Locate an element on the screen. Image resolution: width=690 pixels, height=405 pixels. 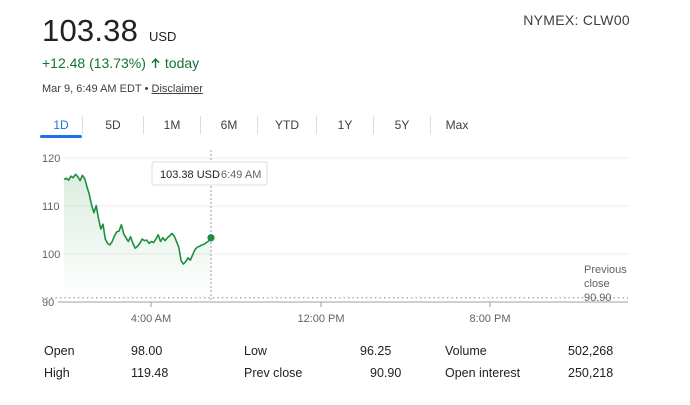
x-tick-label: 12:00 PM is located at coordinates (320, 319).